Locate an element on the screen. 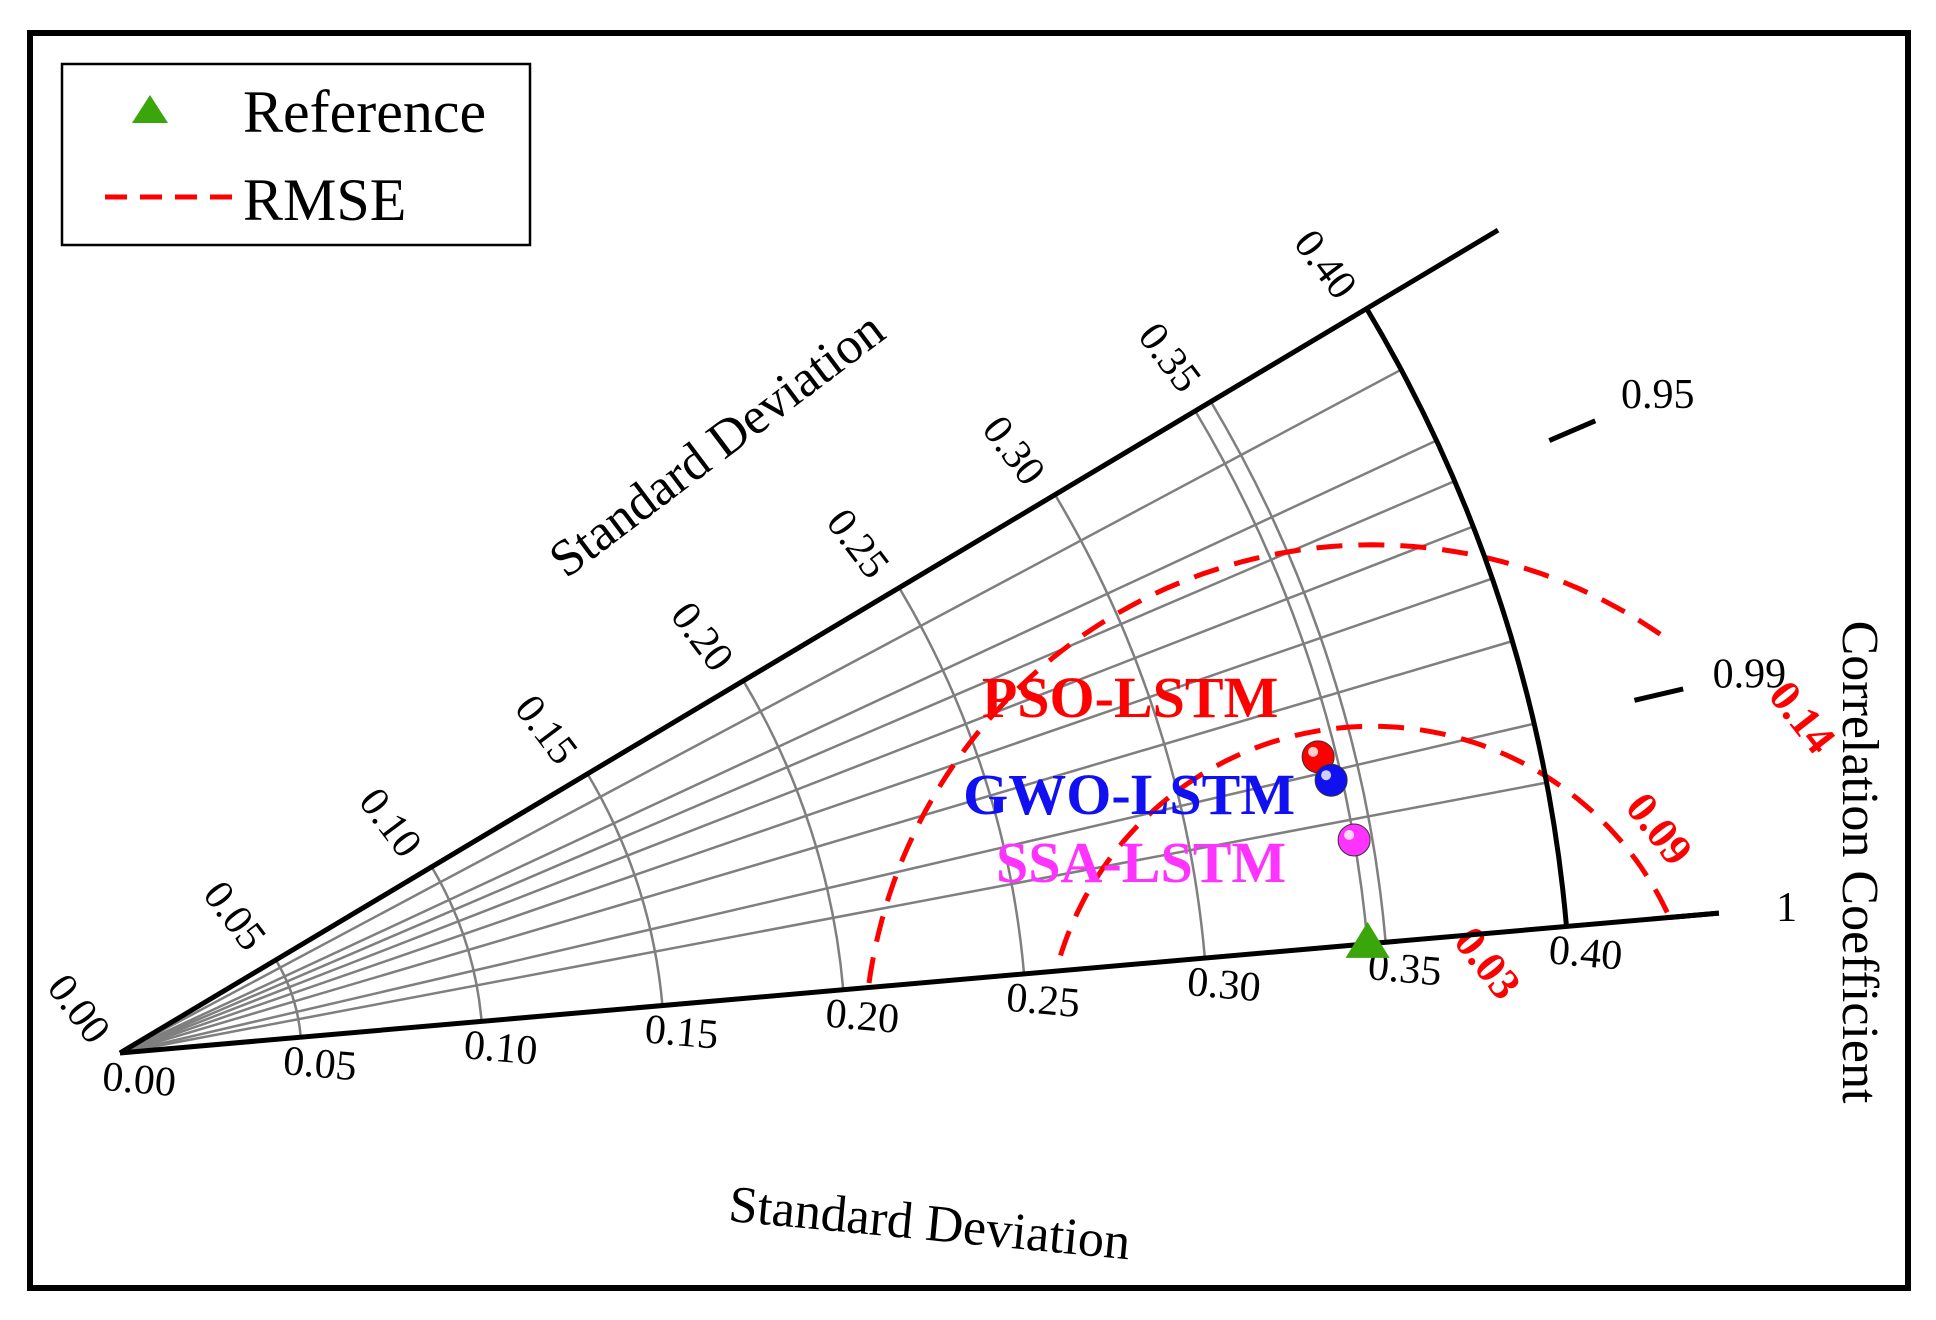 The width and height of the screenshot is (1936, 1320). std-tick-label-bottom: 0.10 is located at coordinates (500, 1048).